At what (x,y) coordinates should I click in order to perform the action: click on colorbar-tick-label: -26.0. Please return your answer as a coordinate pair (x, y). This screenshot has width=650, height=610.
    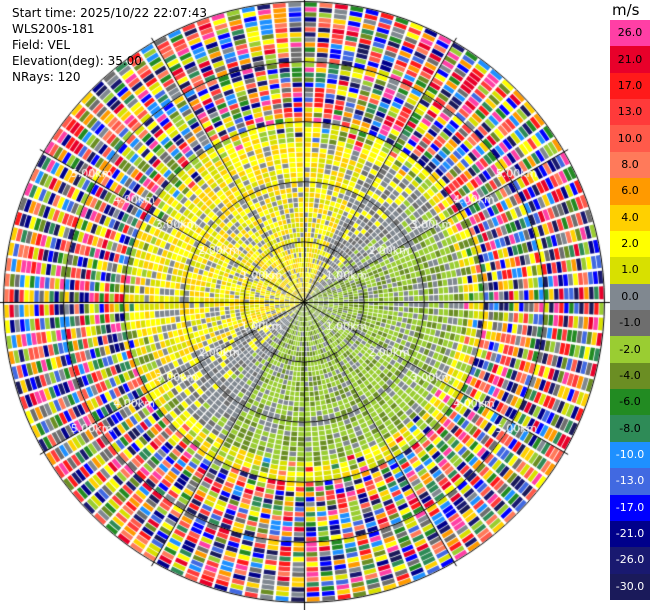
    Looking at the image, I should click on (630, 560).